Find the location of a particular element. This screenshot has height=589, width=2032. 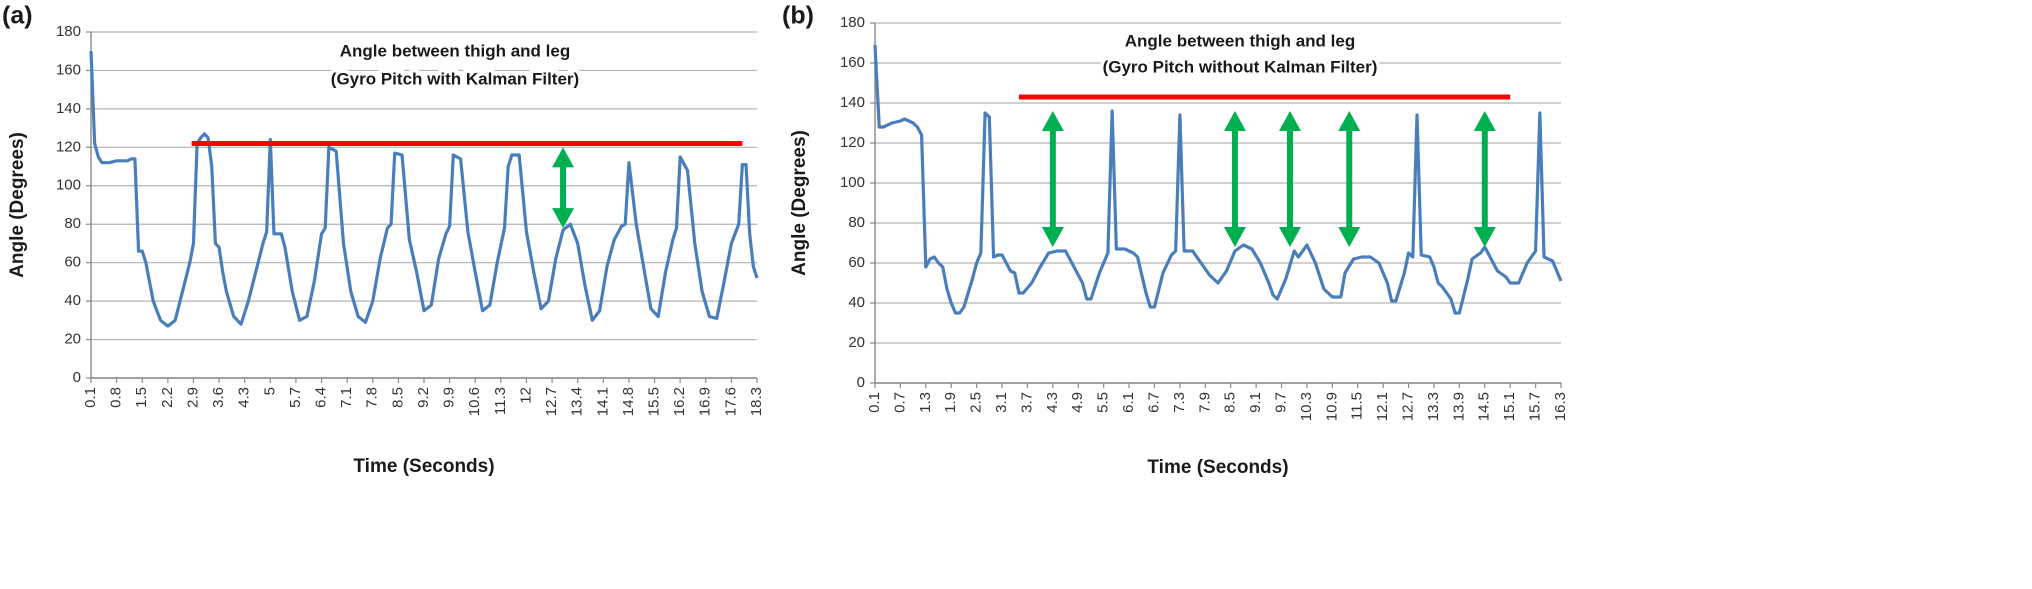

x-tick-label: 15.7 is located at coordinates (1535, 406).